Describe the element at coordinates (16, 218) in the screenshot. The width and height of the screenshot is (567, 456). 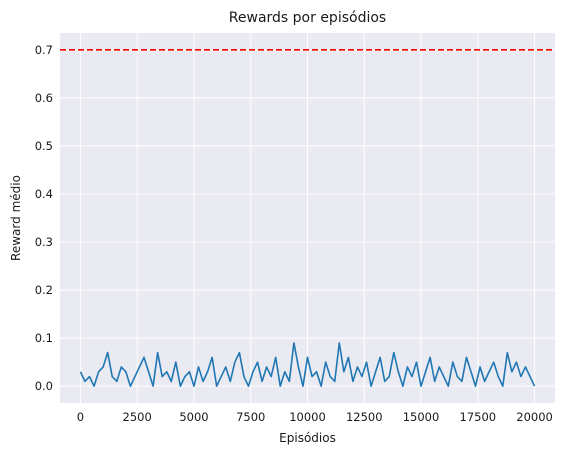
I see `y-axis-label: Reward médio` at that location.